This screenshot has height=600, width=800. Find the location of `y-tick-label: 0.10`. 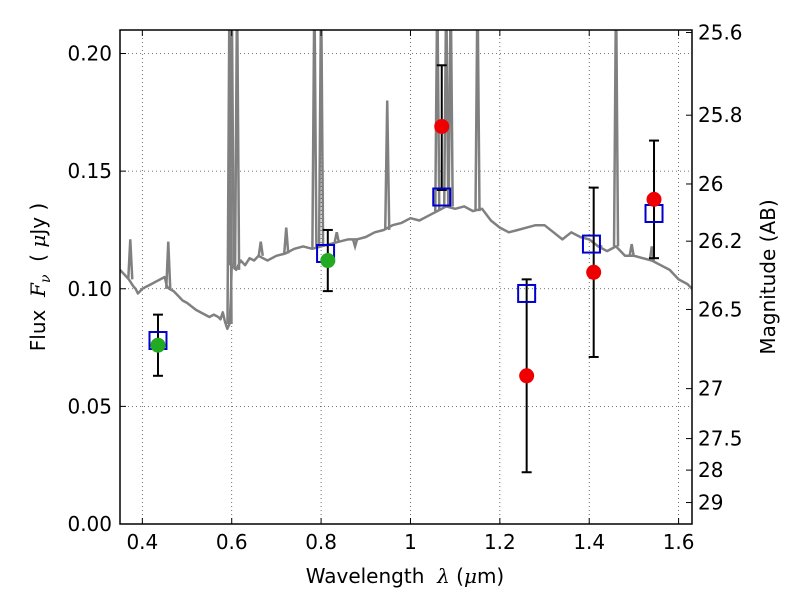

y-tick-label: 0.10 is located at coordinates (89, 289).